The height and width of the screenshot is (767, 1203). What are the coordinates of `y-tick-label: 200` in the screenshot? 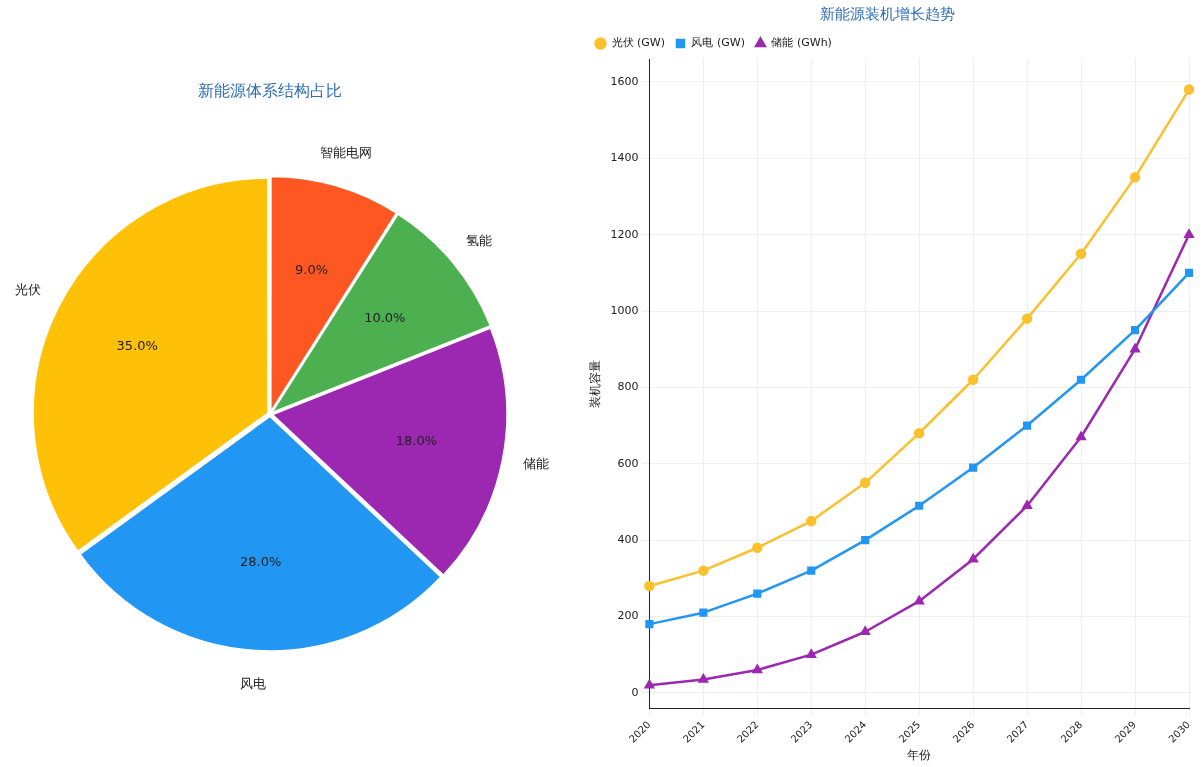 It's located at (628, 616).